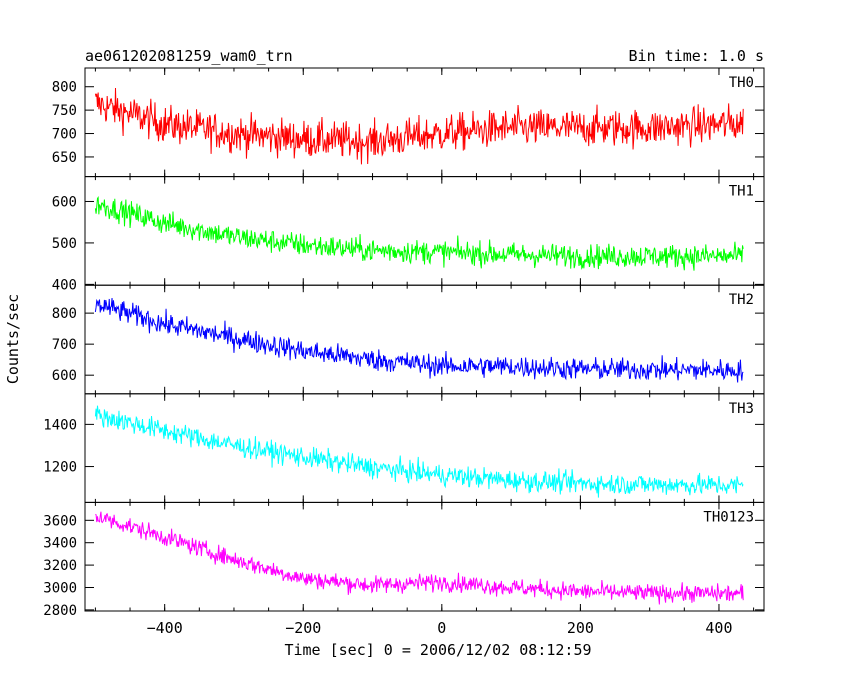 This screenshot has width=850, height=680. What do you see at coordinates (64, 285) in the screenshot?
I see `y-tick-label: 400` at bounding box center [64, 285].